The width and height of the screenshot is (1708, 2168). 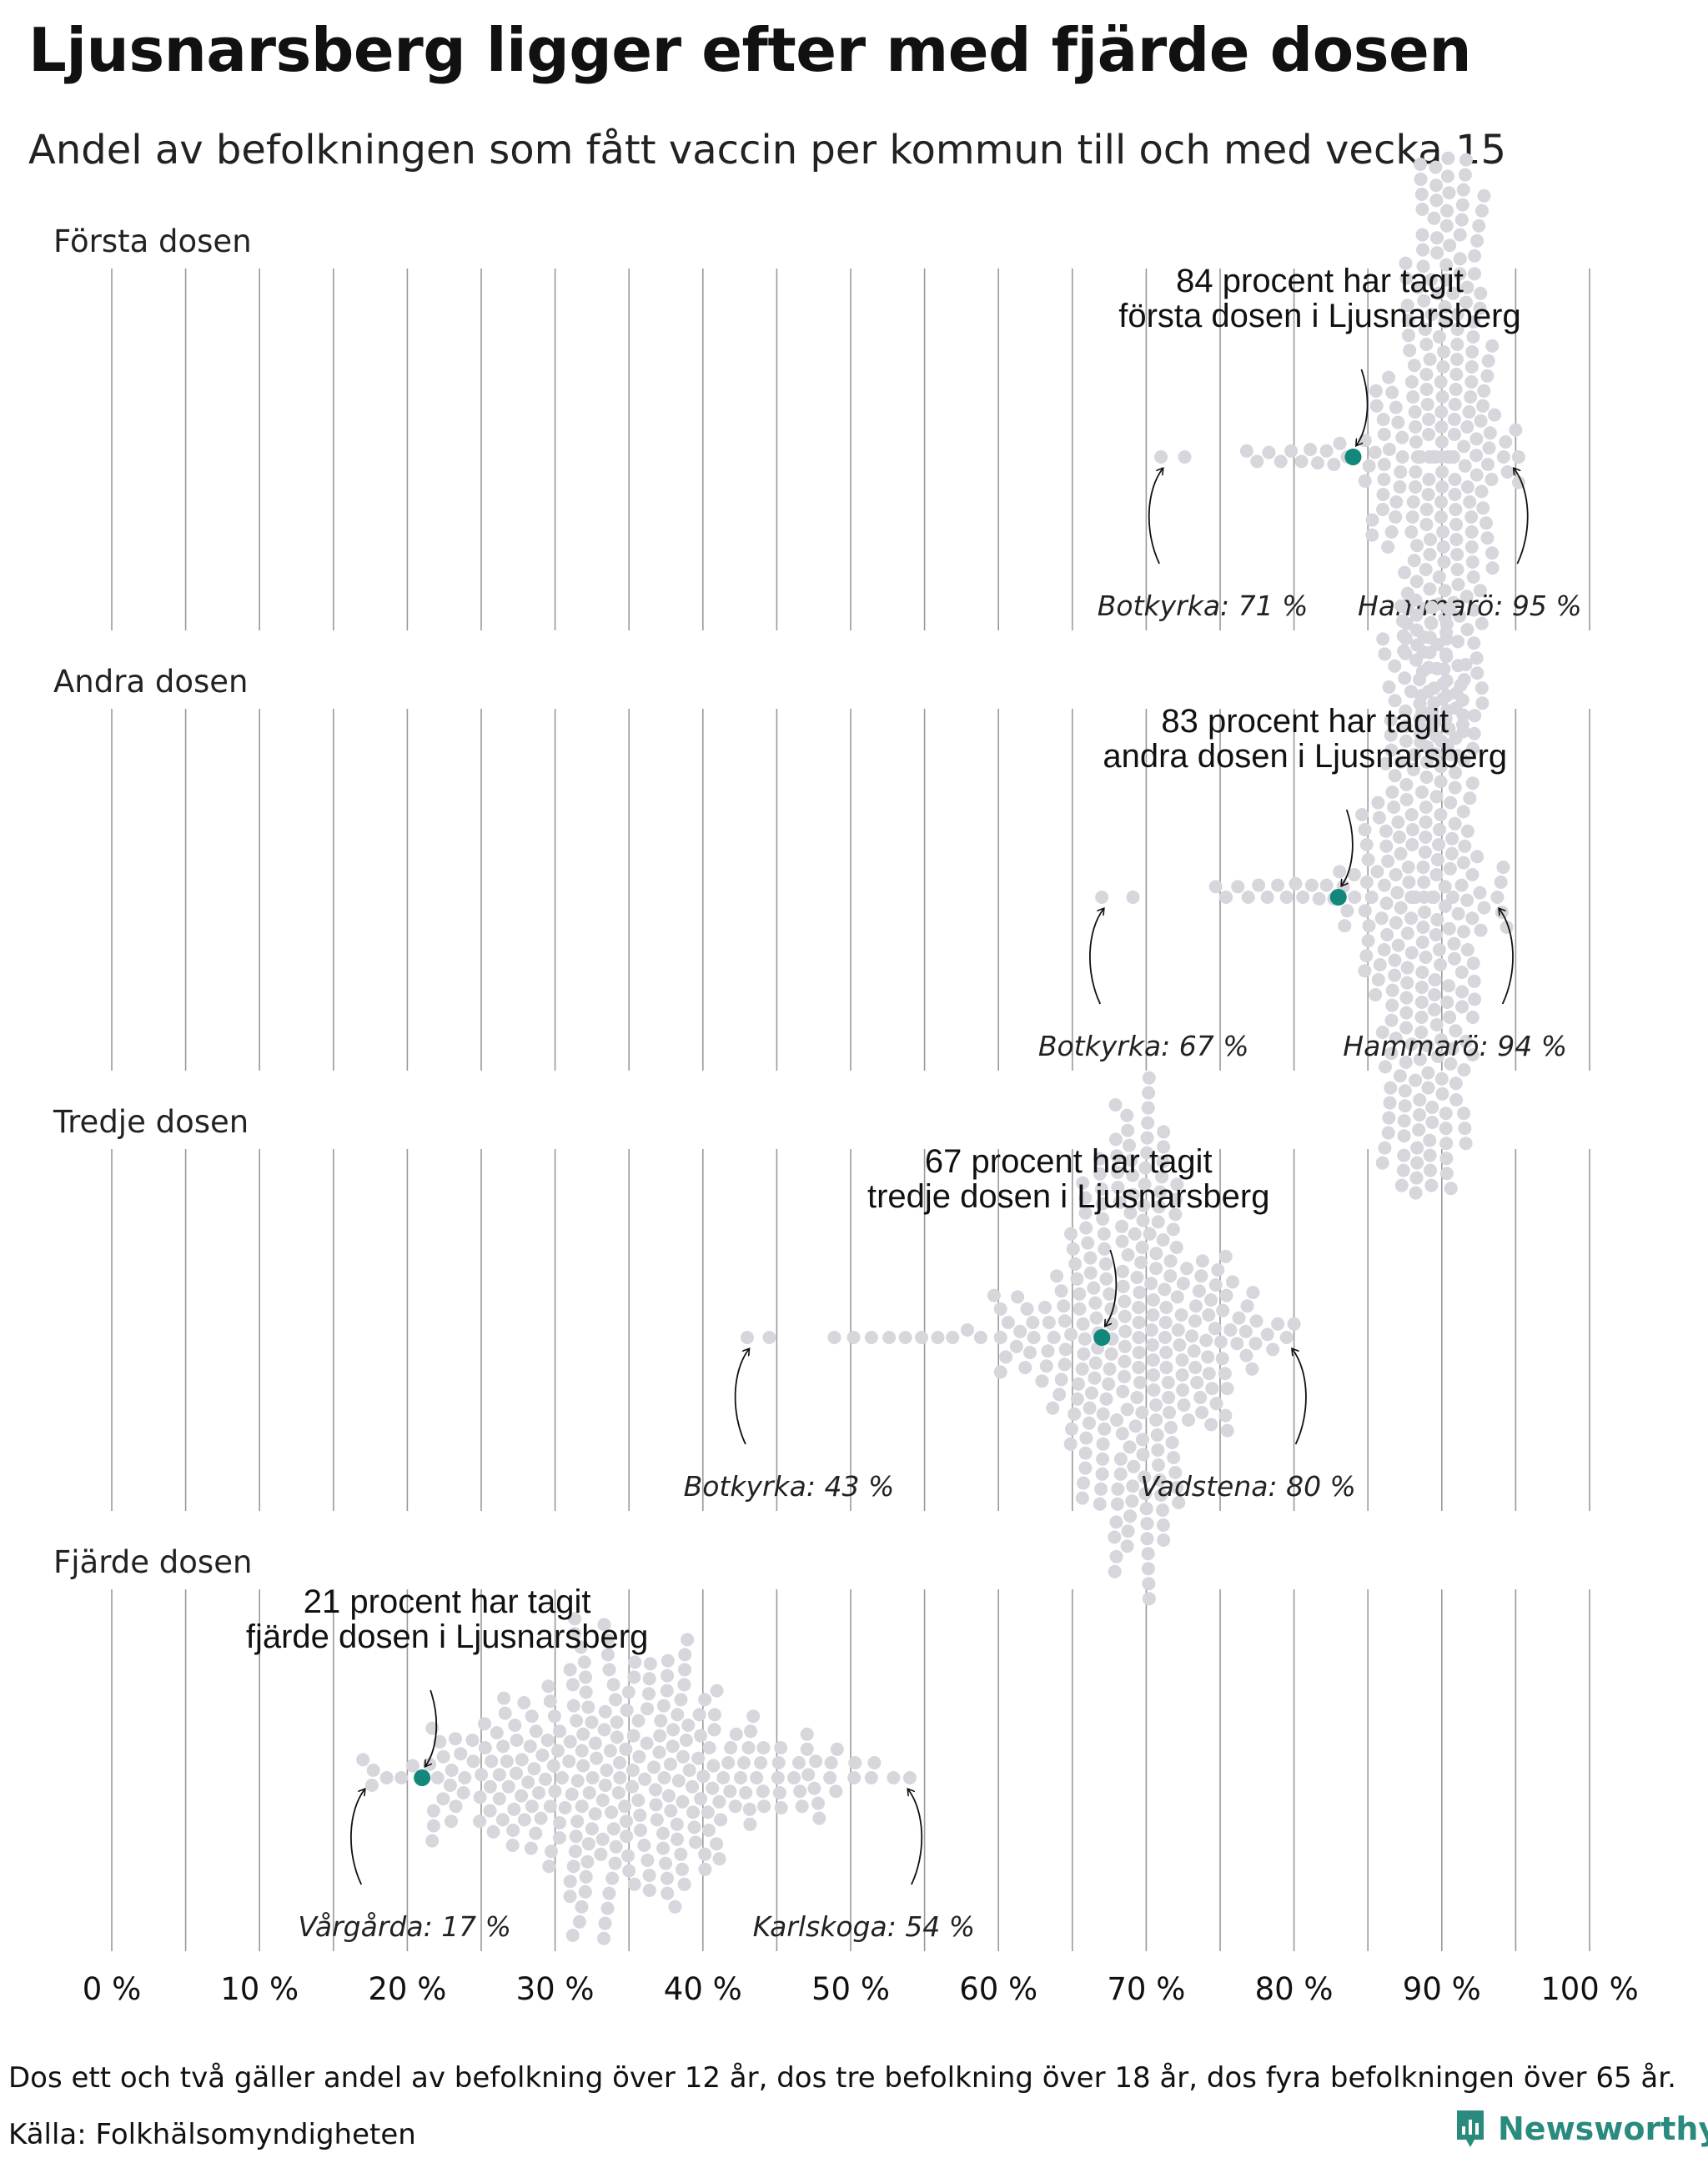 I want to click on min-label: Botkyrka: 71 %, so click(x=1203, y=606).